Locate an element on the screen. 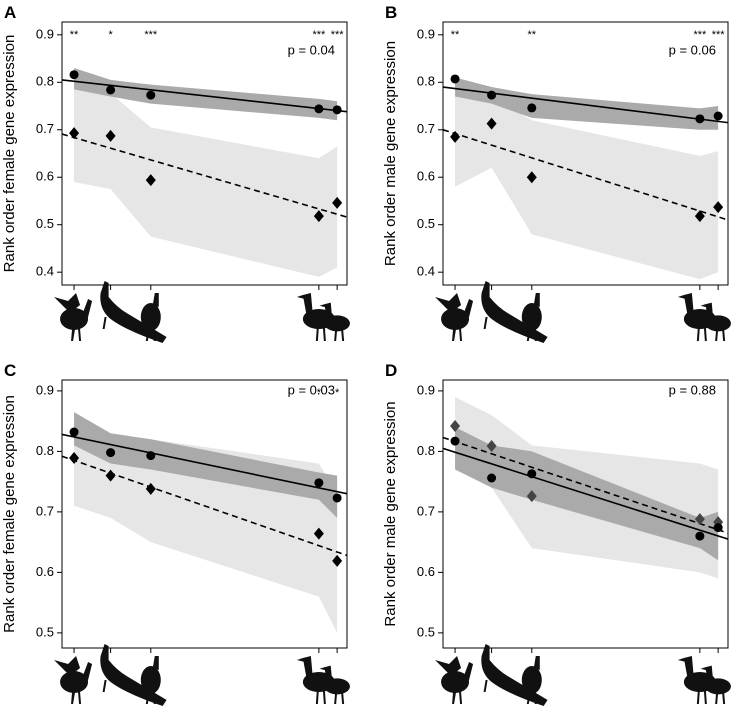  p-value: p = 0.04 is located at coordinates (311, 49).